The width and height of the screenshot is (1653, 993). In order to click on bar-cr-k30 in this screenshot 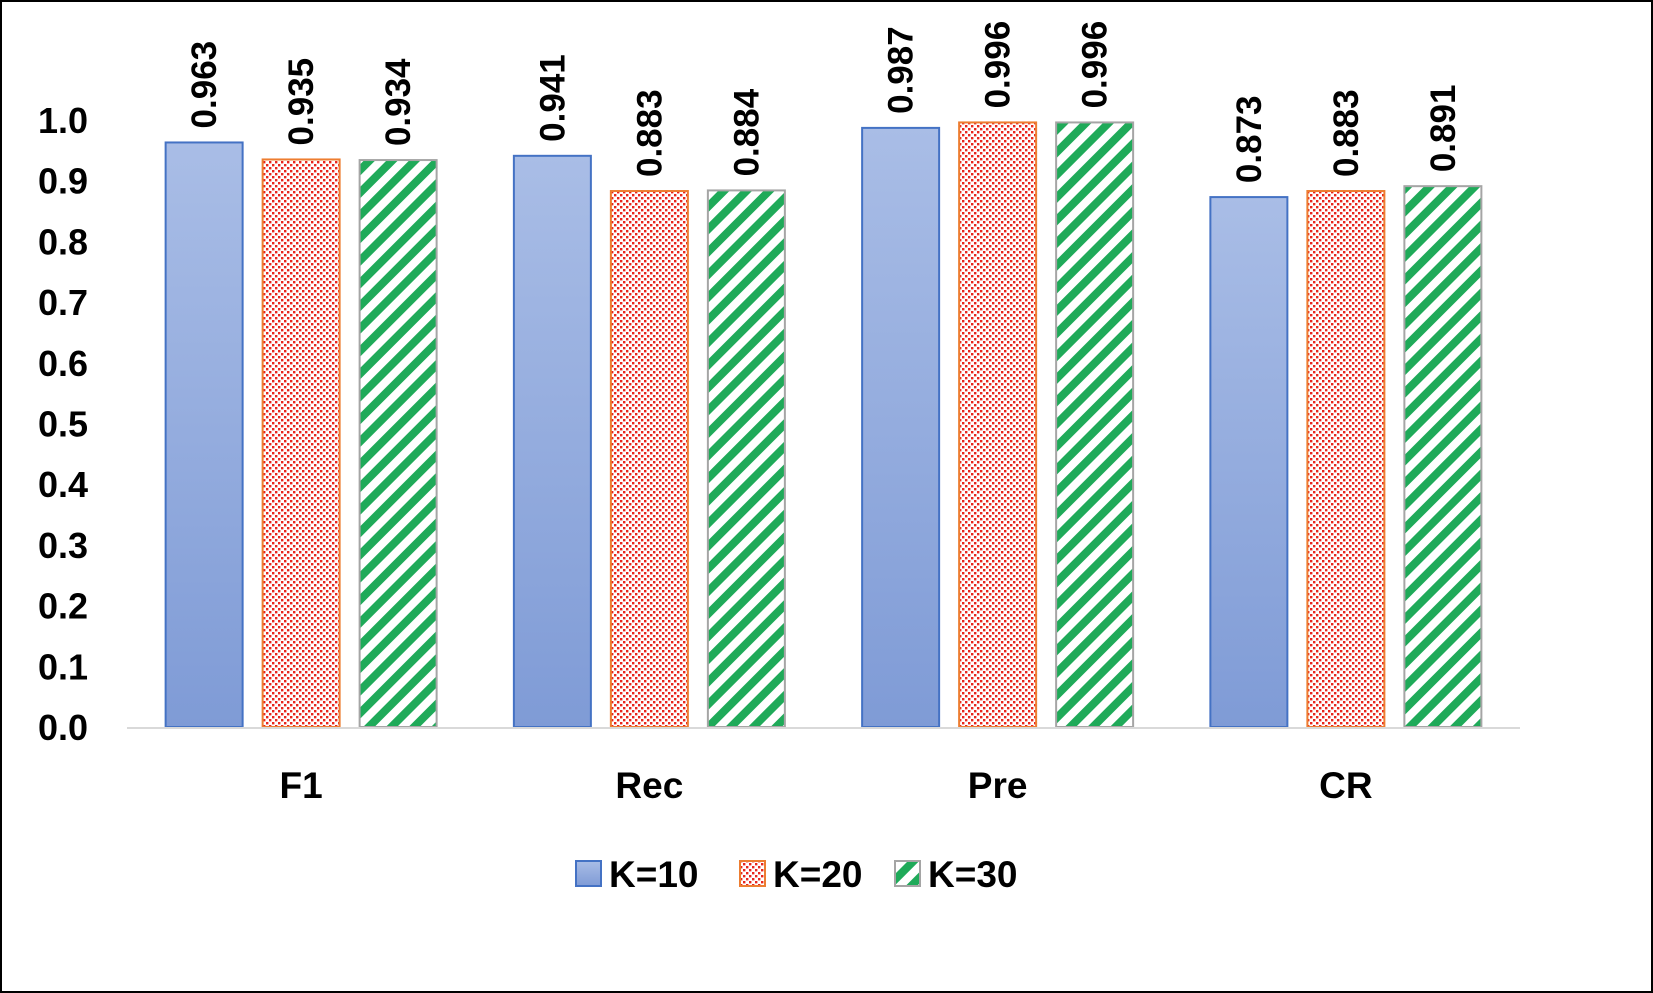, I will do `click(1443, 456)`.